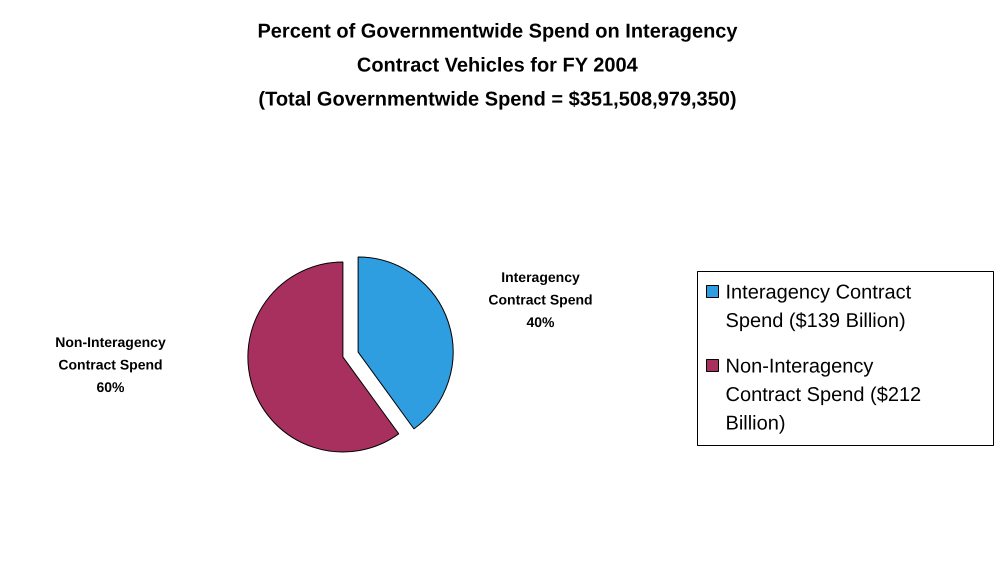 Image resolution: width=995 pixels, height=569 pixels. Describe the element at coordinates (824, 395) in the screenshot. I see `legend-label: Non-Interagency Contract Spend ($212 Billion)` at that location.